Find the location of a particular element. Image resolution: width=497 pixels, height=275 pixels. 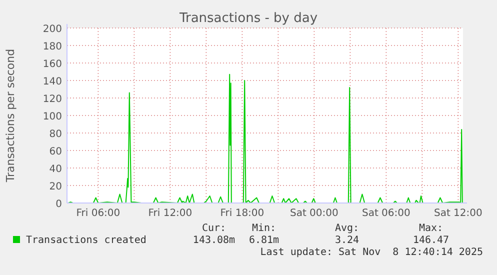

text: 146.47 is located at coordinates (431, 240).